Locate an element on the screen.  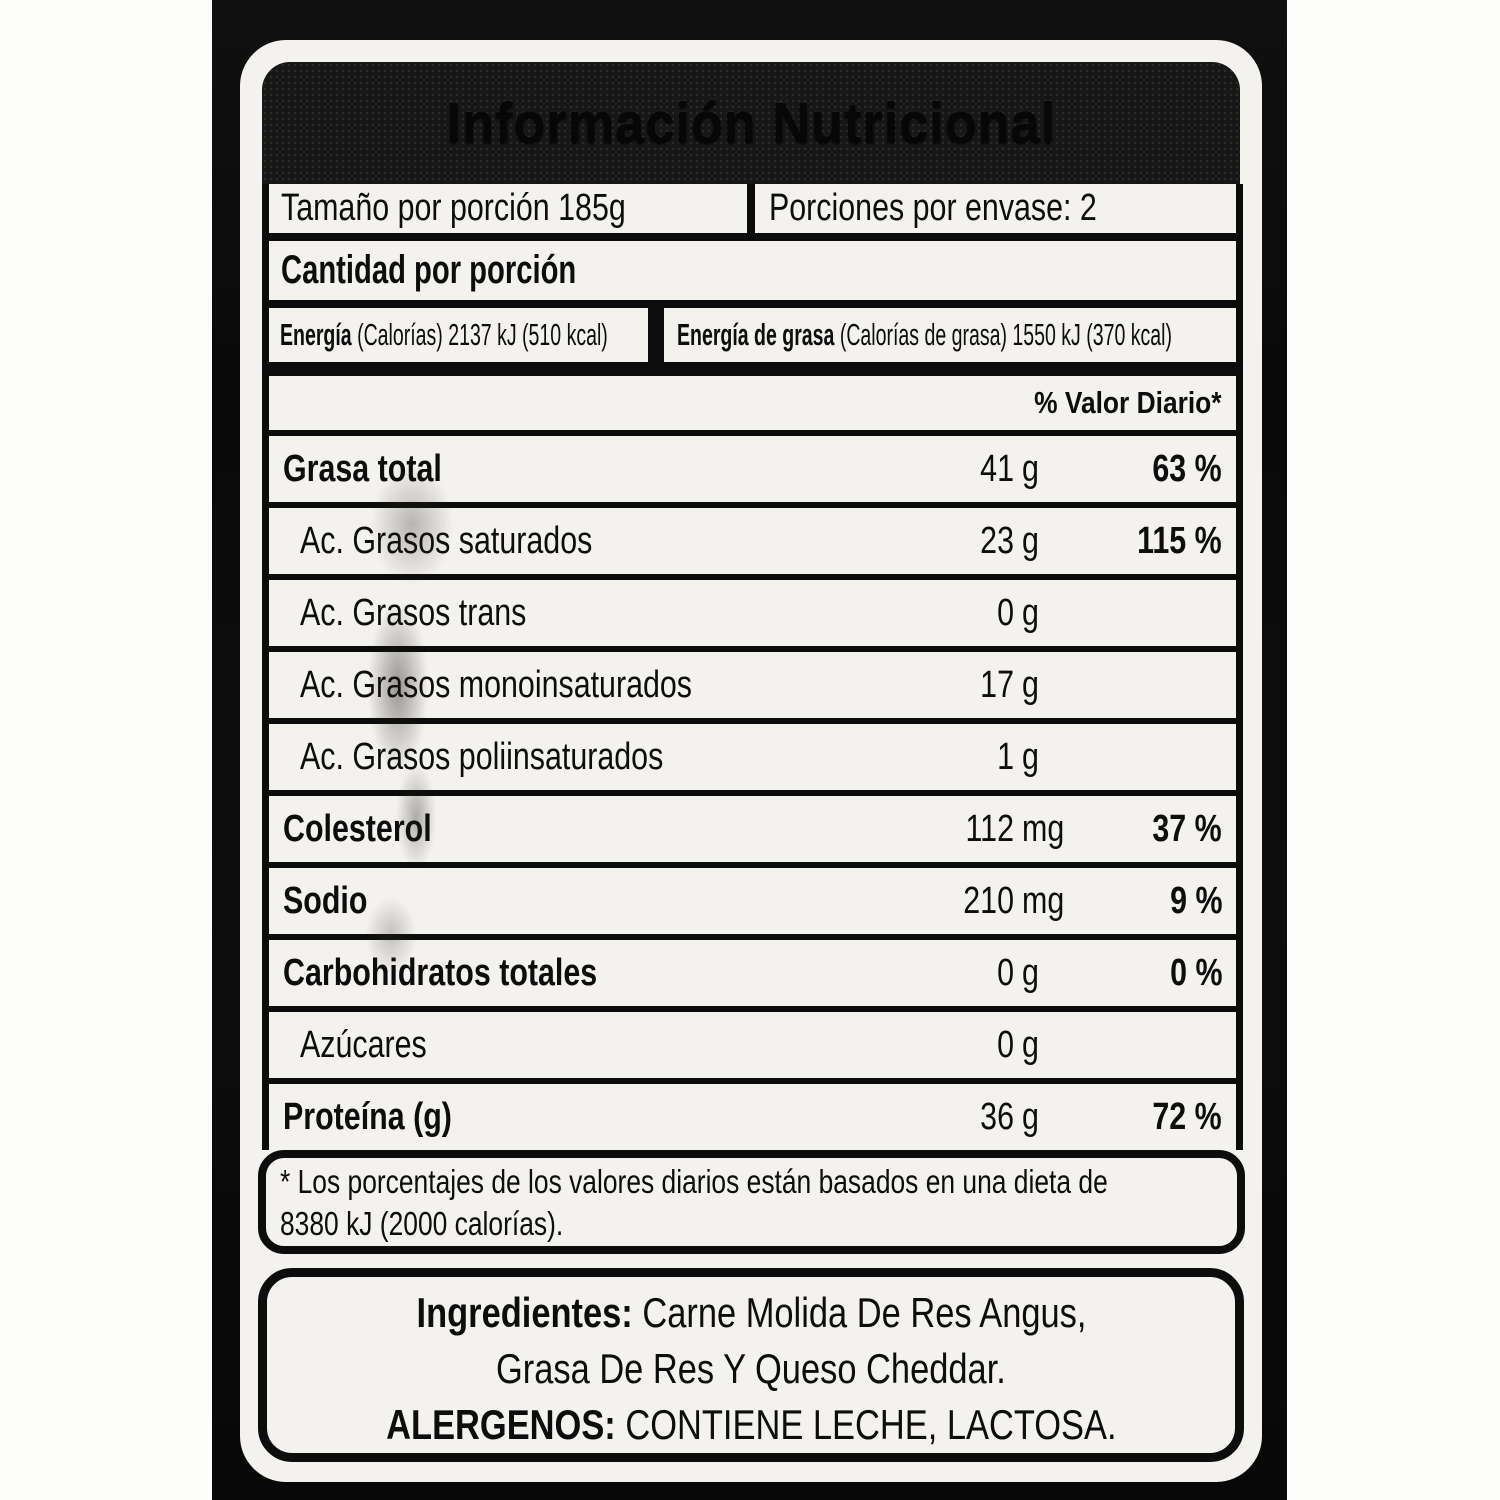
nutrient-name: Azúcares is located at coordinates (363, 1045).